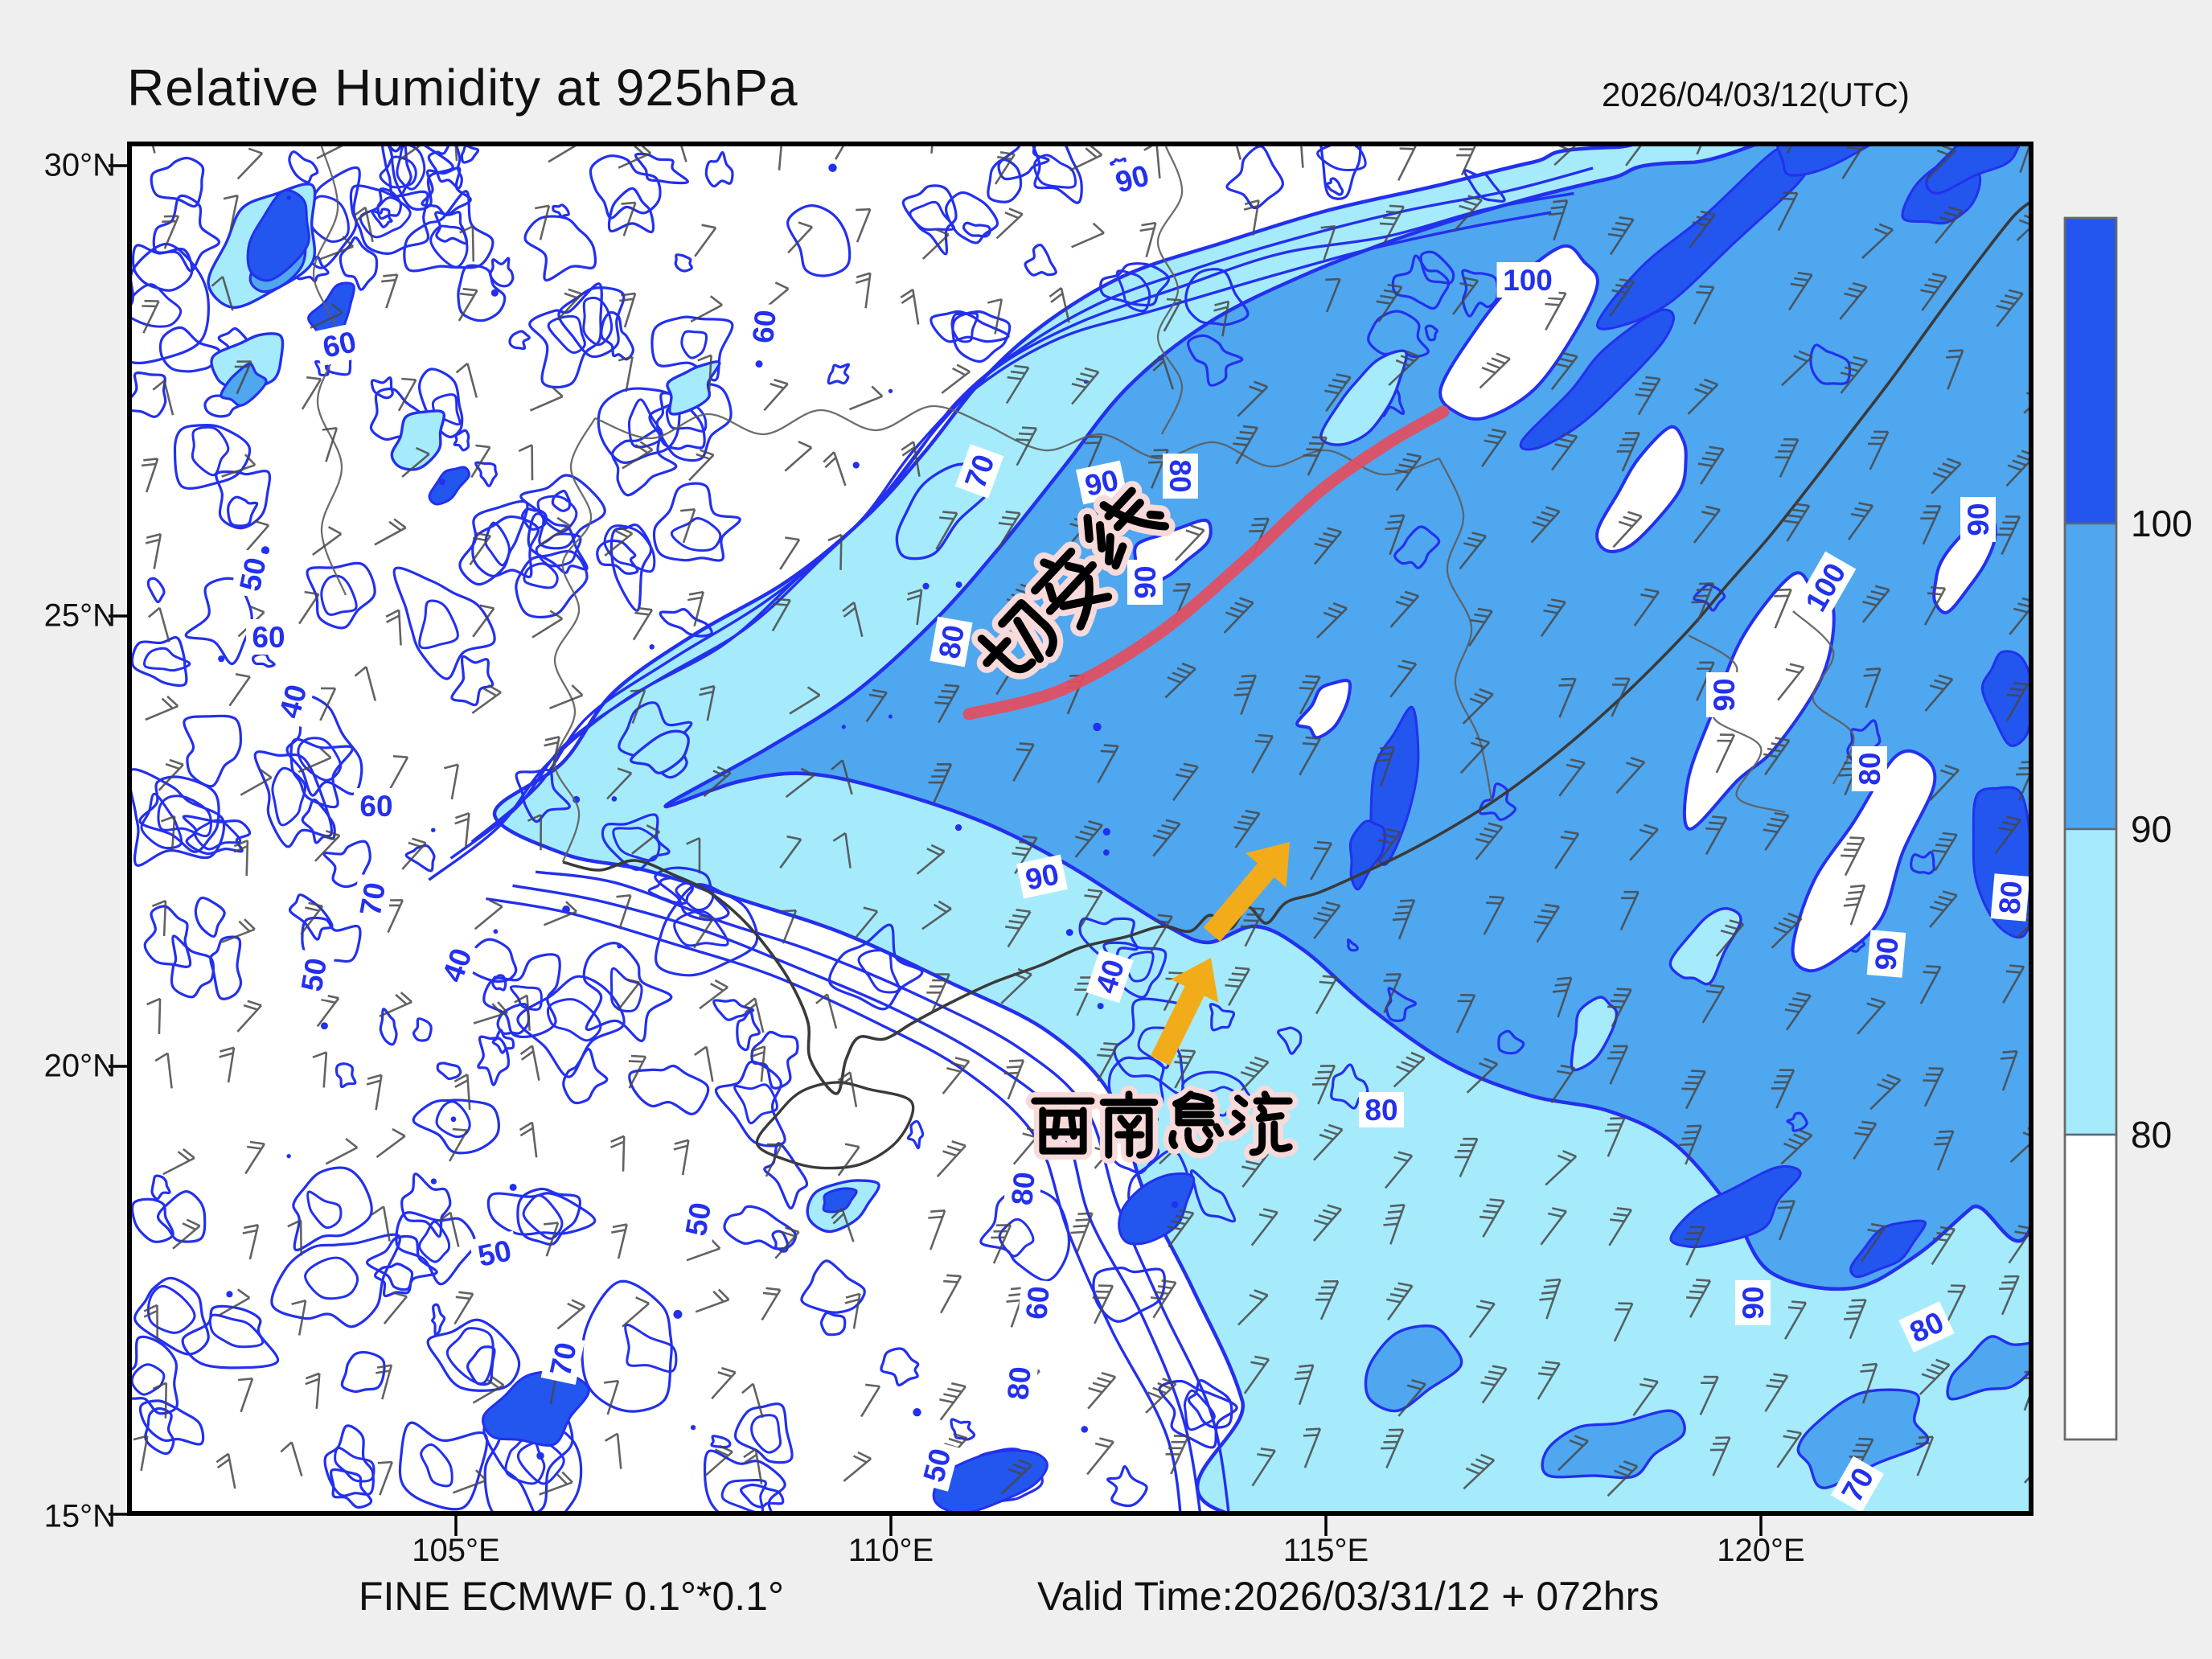  What do you see at coordinates (1756, 94) in the screenshot?
I see `valid-datetime-label: 2026/04/03/12(UTC)` at bounding box center [1756, 94].